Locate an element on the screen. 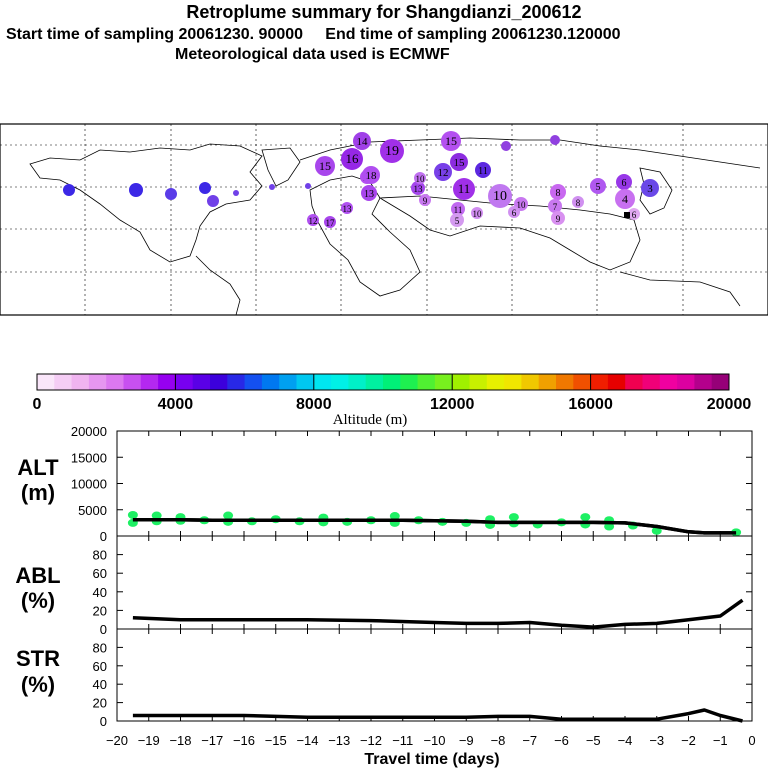  y-tick-label: 20 is located at coordinates (100, 703).